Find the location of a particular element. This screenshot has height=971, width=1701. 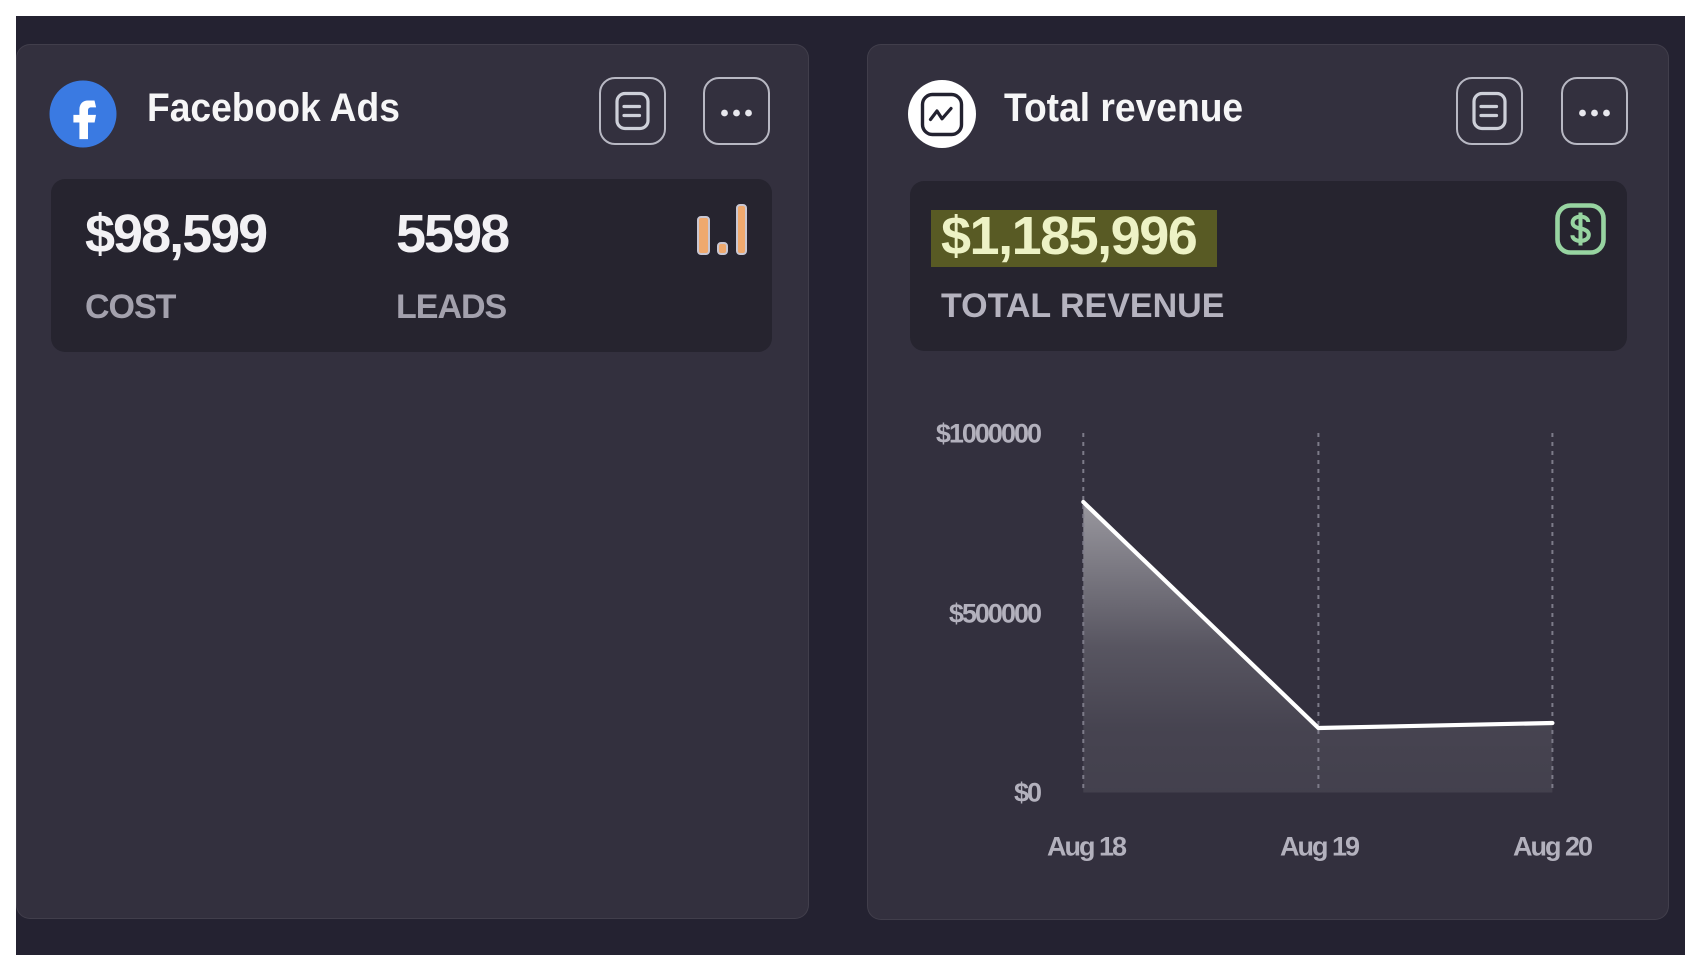

svg-text: Aug 20 is located at coordinates (1552, 847).